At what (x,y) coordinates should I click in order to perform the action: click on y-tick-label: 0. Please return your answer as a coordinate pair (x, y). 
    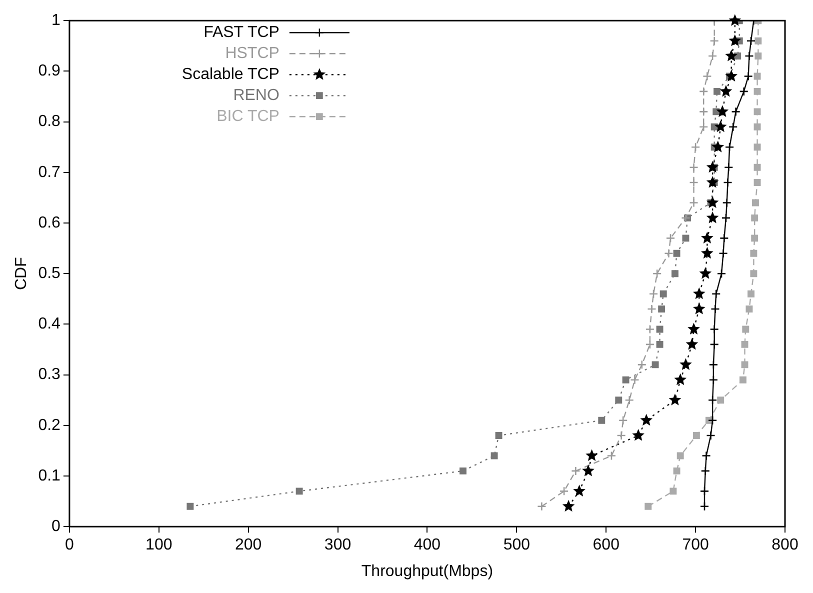
    Looking at the image, I should click on (56, 527).